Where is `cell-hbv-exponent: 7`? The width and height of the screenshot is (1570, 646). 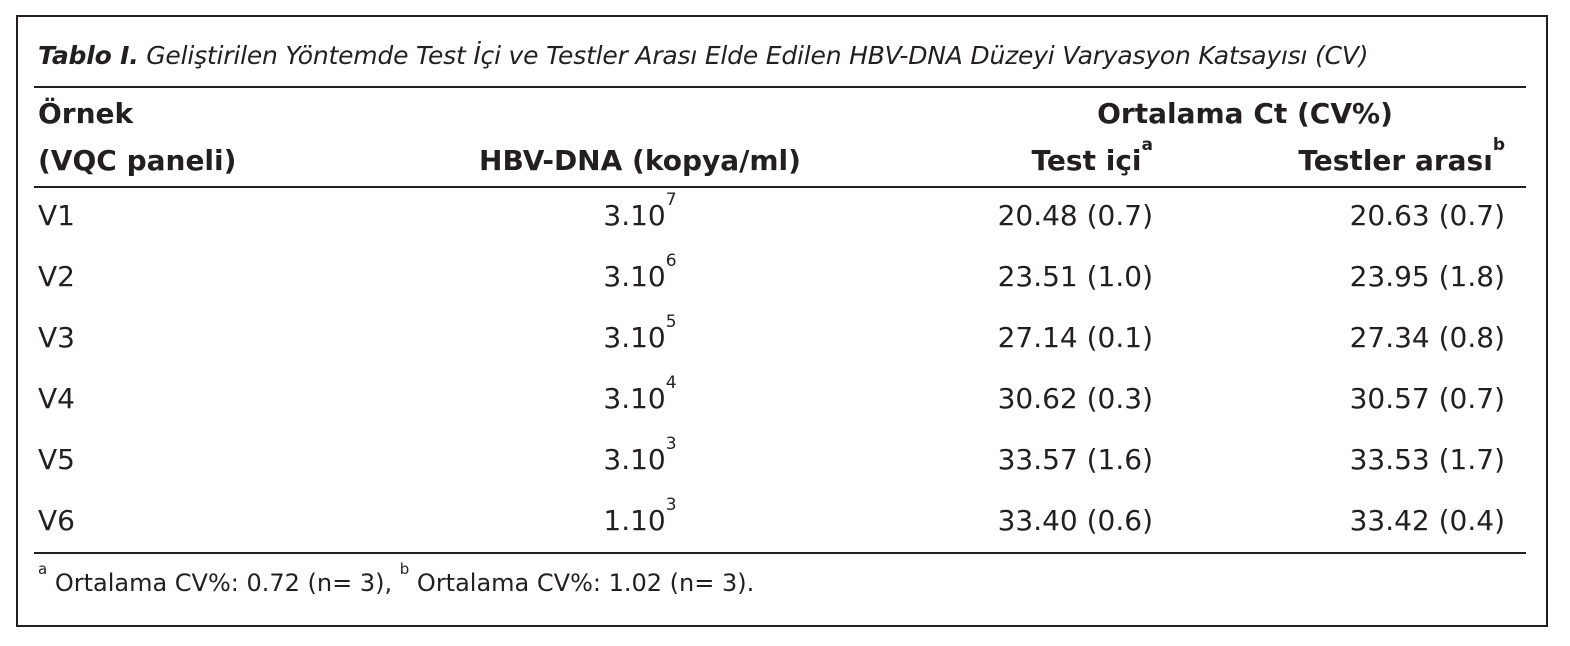 cell-hbv-exponent: 7 is located at coordinates (671, 200).